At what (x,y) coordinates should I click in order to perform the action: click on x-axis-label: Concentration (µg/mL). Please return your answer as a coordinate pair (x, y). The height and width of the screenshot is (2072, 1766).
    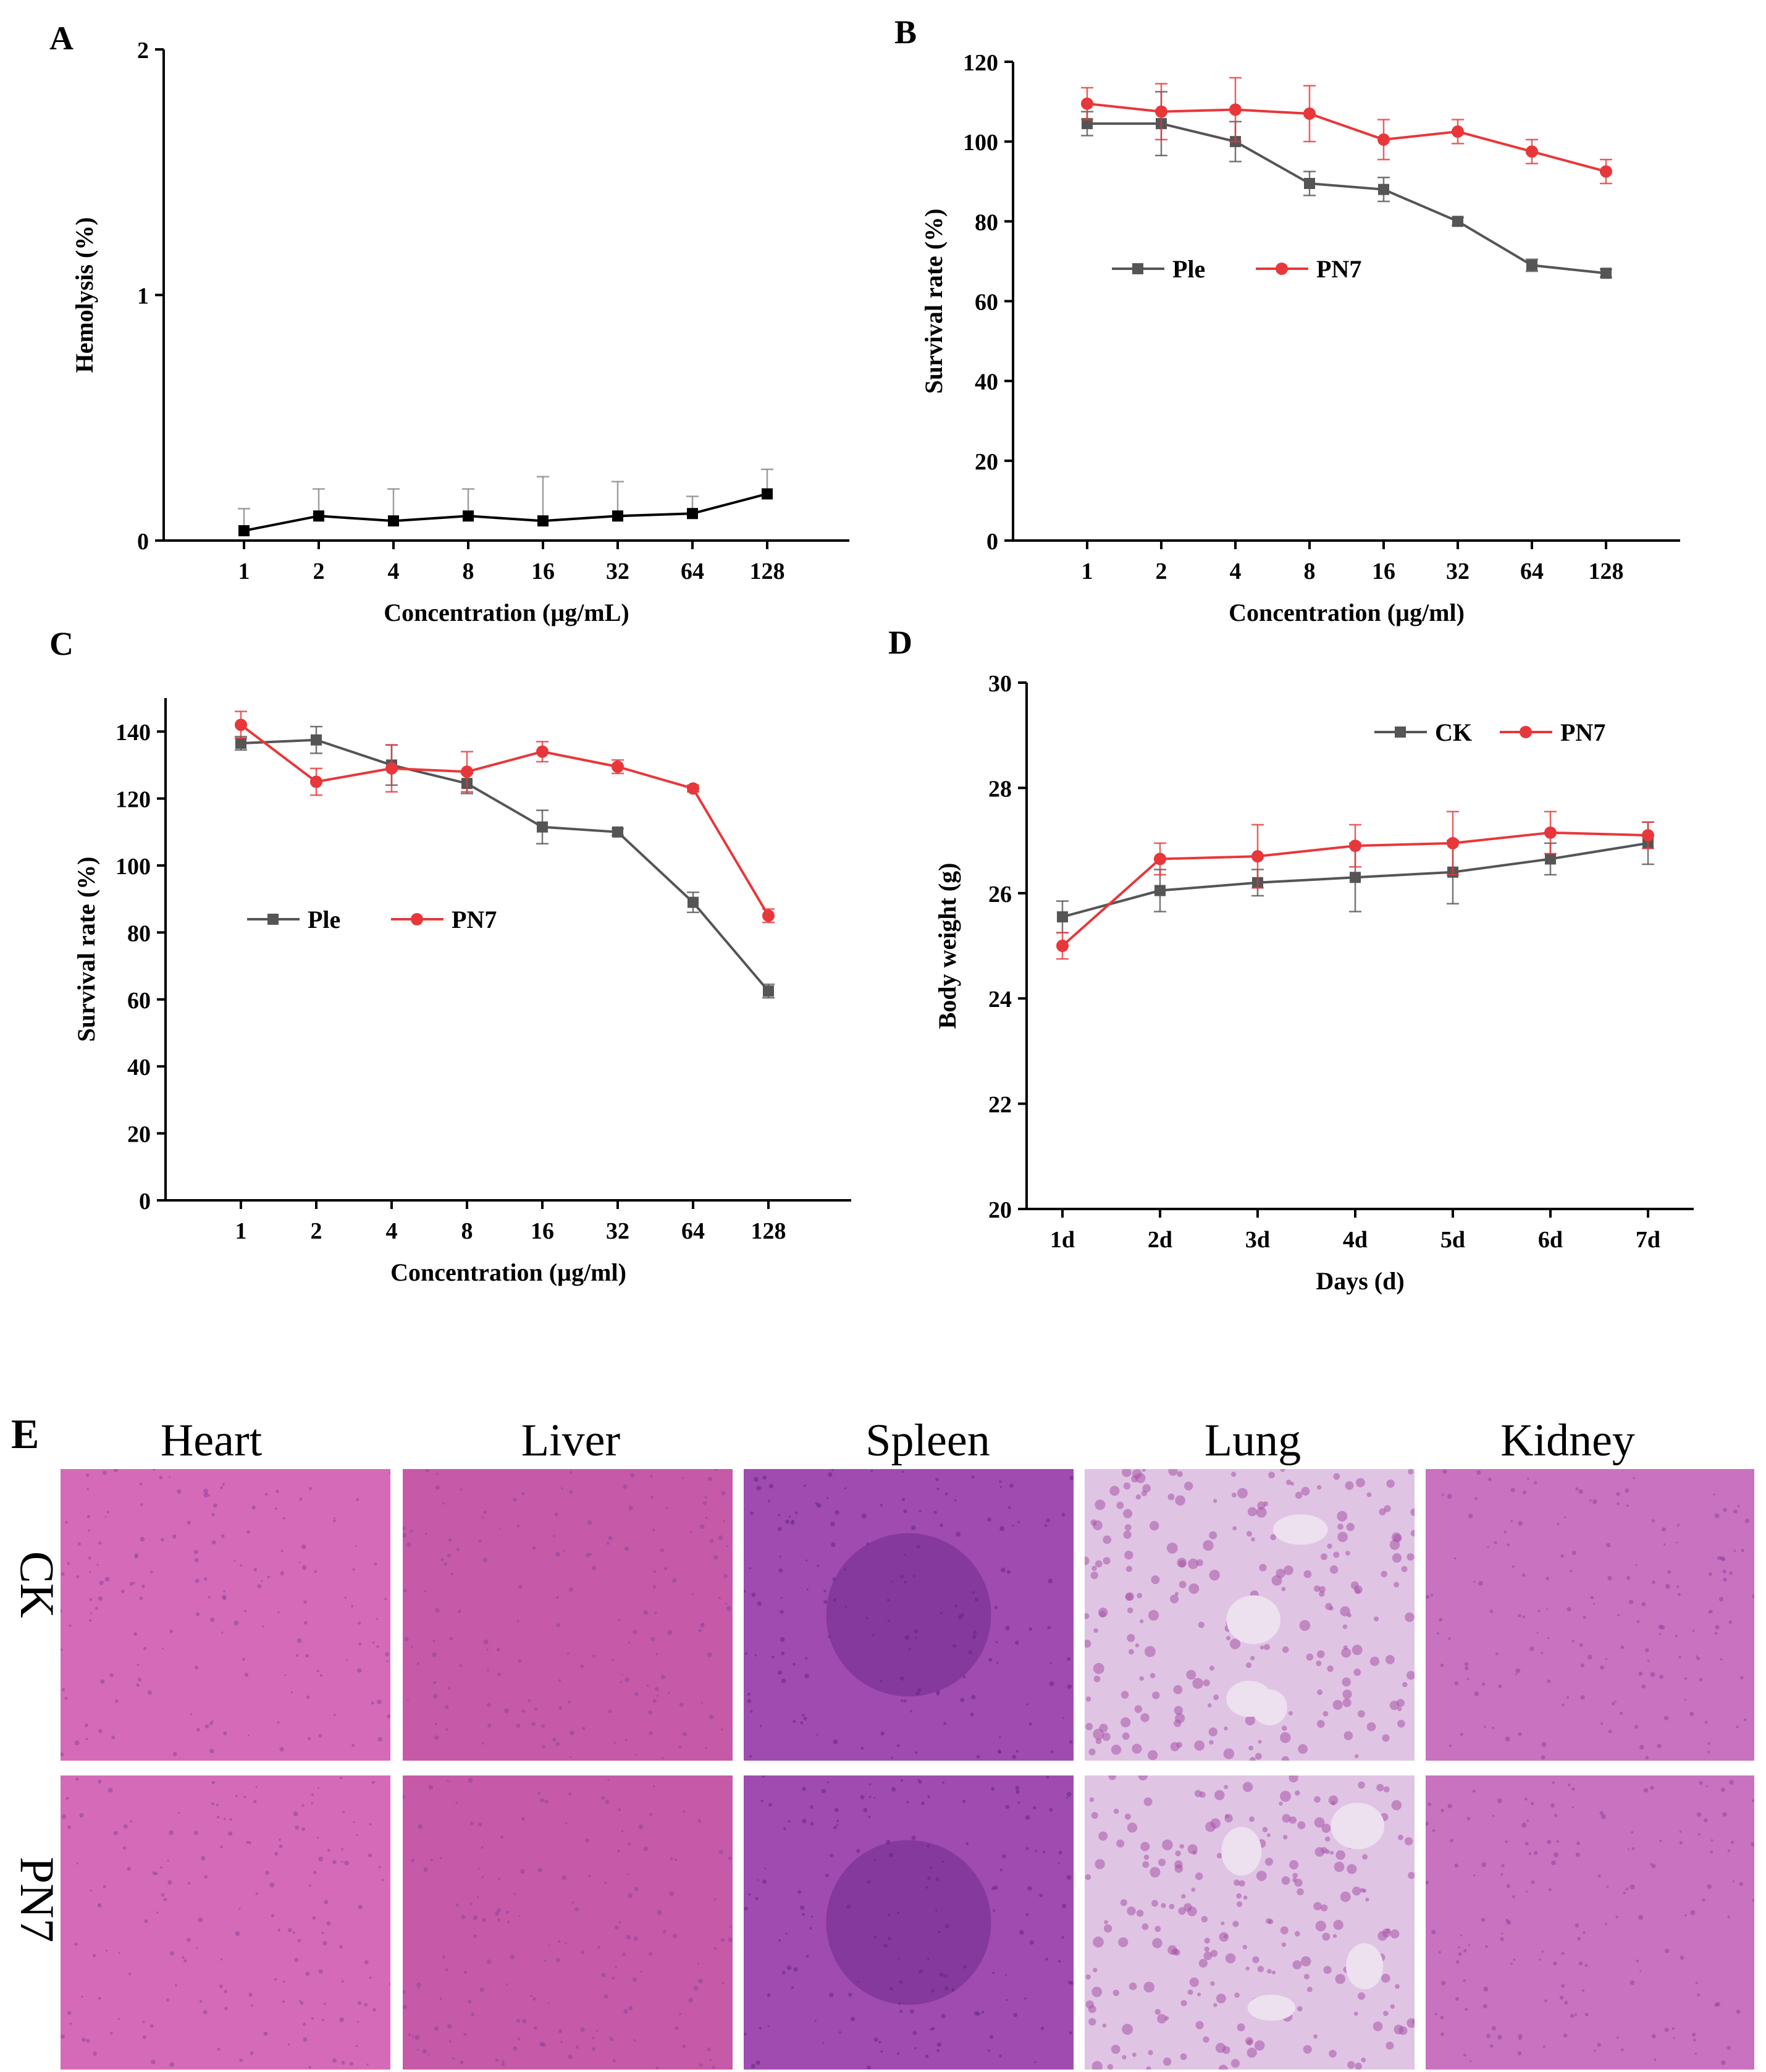
    Looking at the image, I should click on (506, 612).